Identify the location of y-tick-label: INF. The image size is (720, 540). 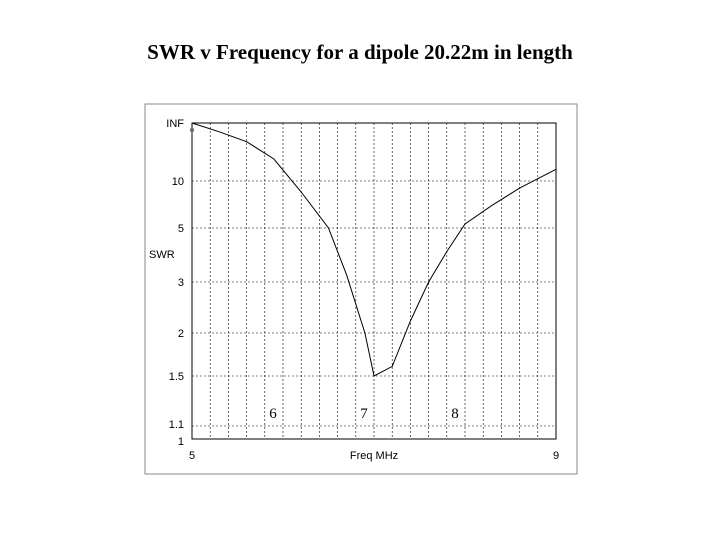
(175, 124).